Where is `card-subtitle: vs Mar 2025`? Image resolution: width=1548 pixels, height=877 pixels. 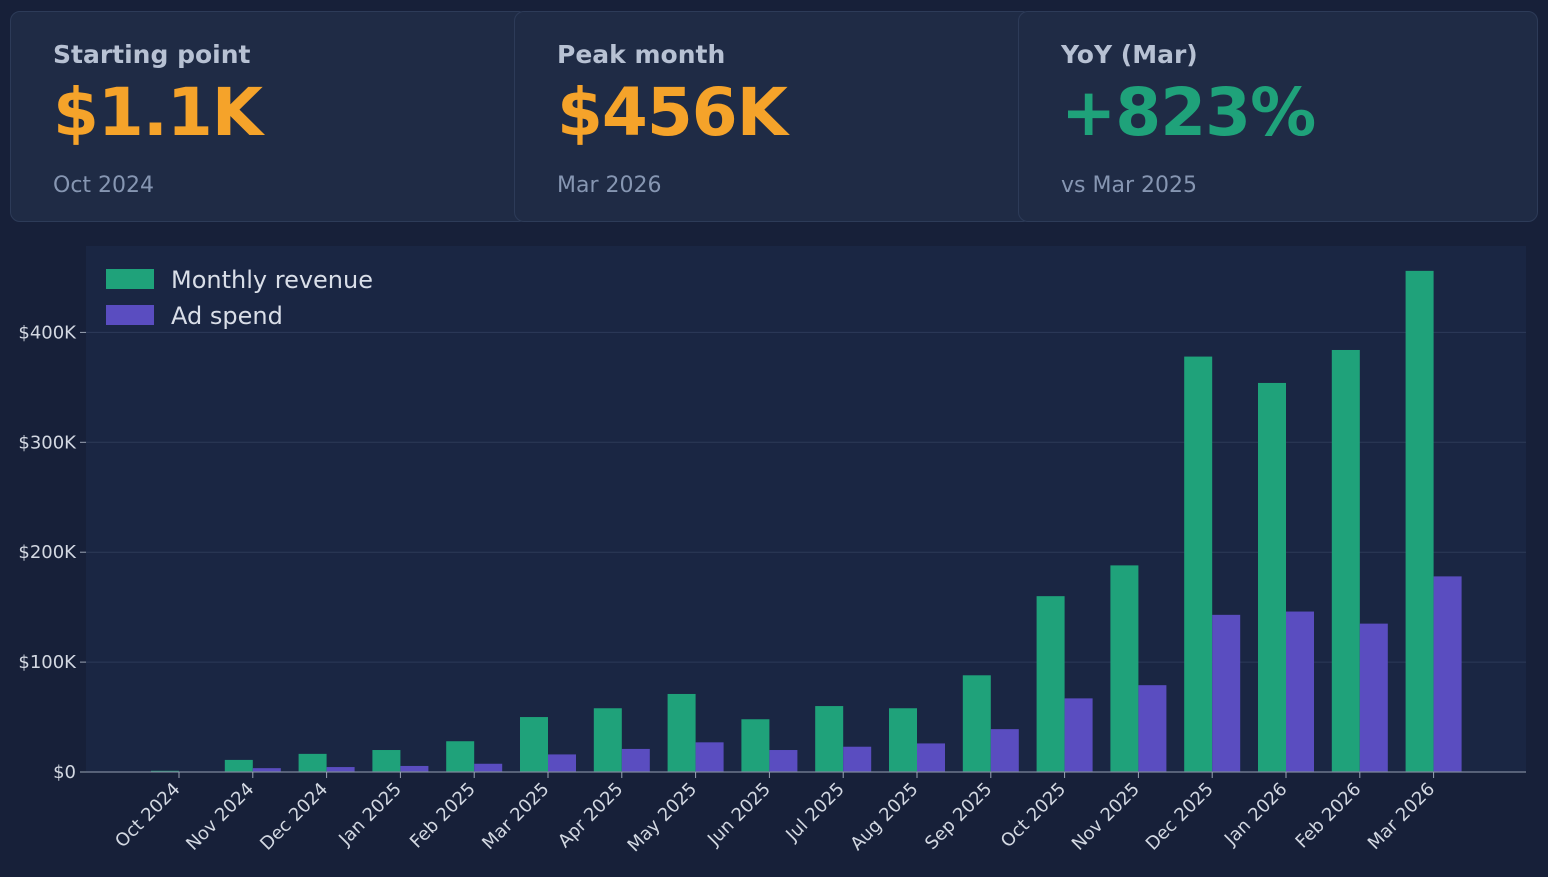 card-subtitle: vs Mar 2025 is located at coordinates (1129, 185).